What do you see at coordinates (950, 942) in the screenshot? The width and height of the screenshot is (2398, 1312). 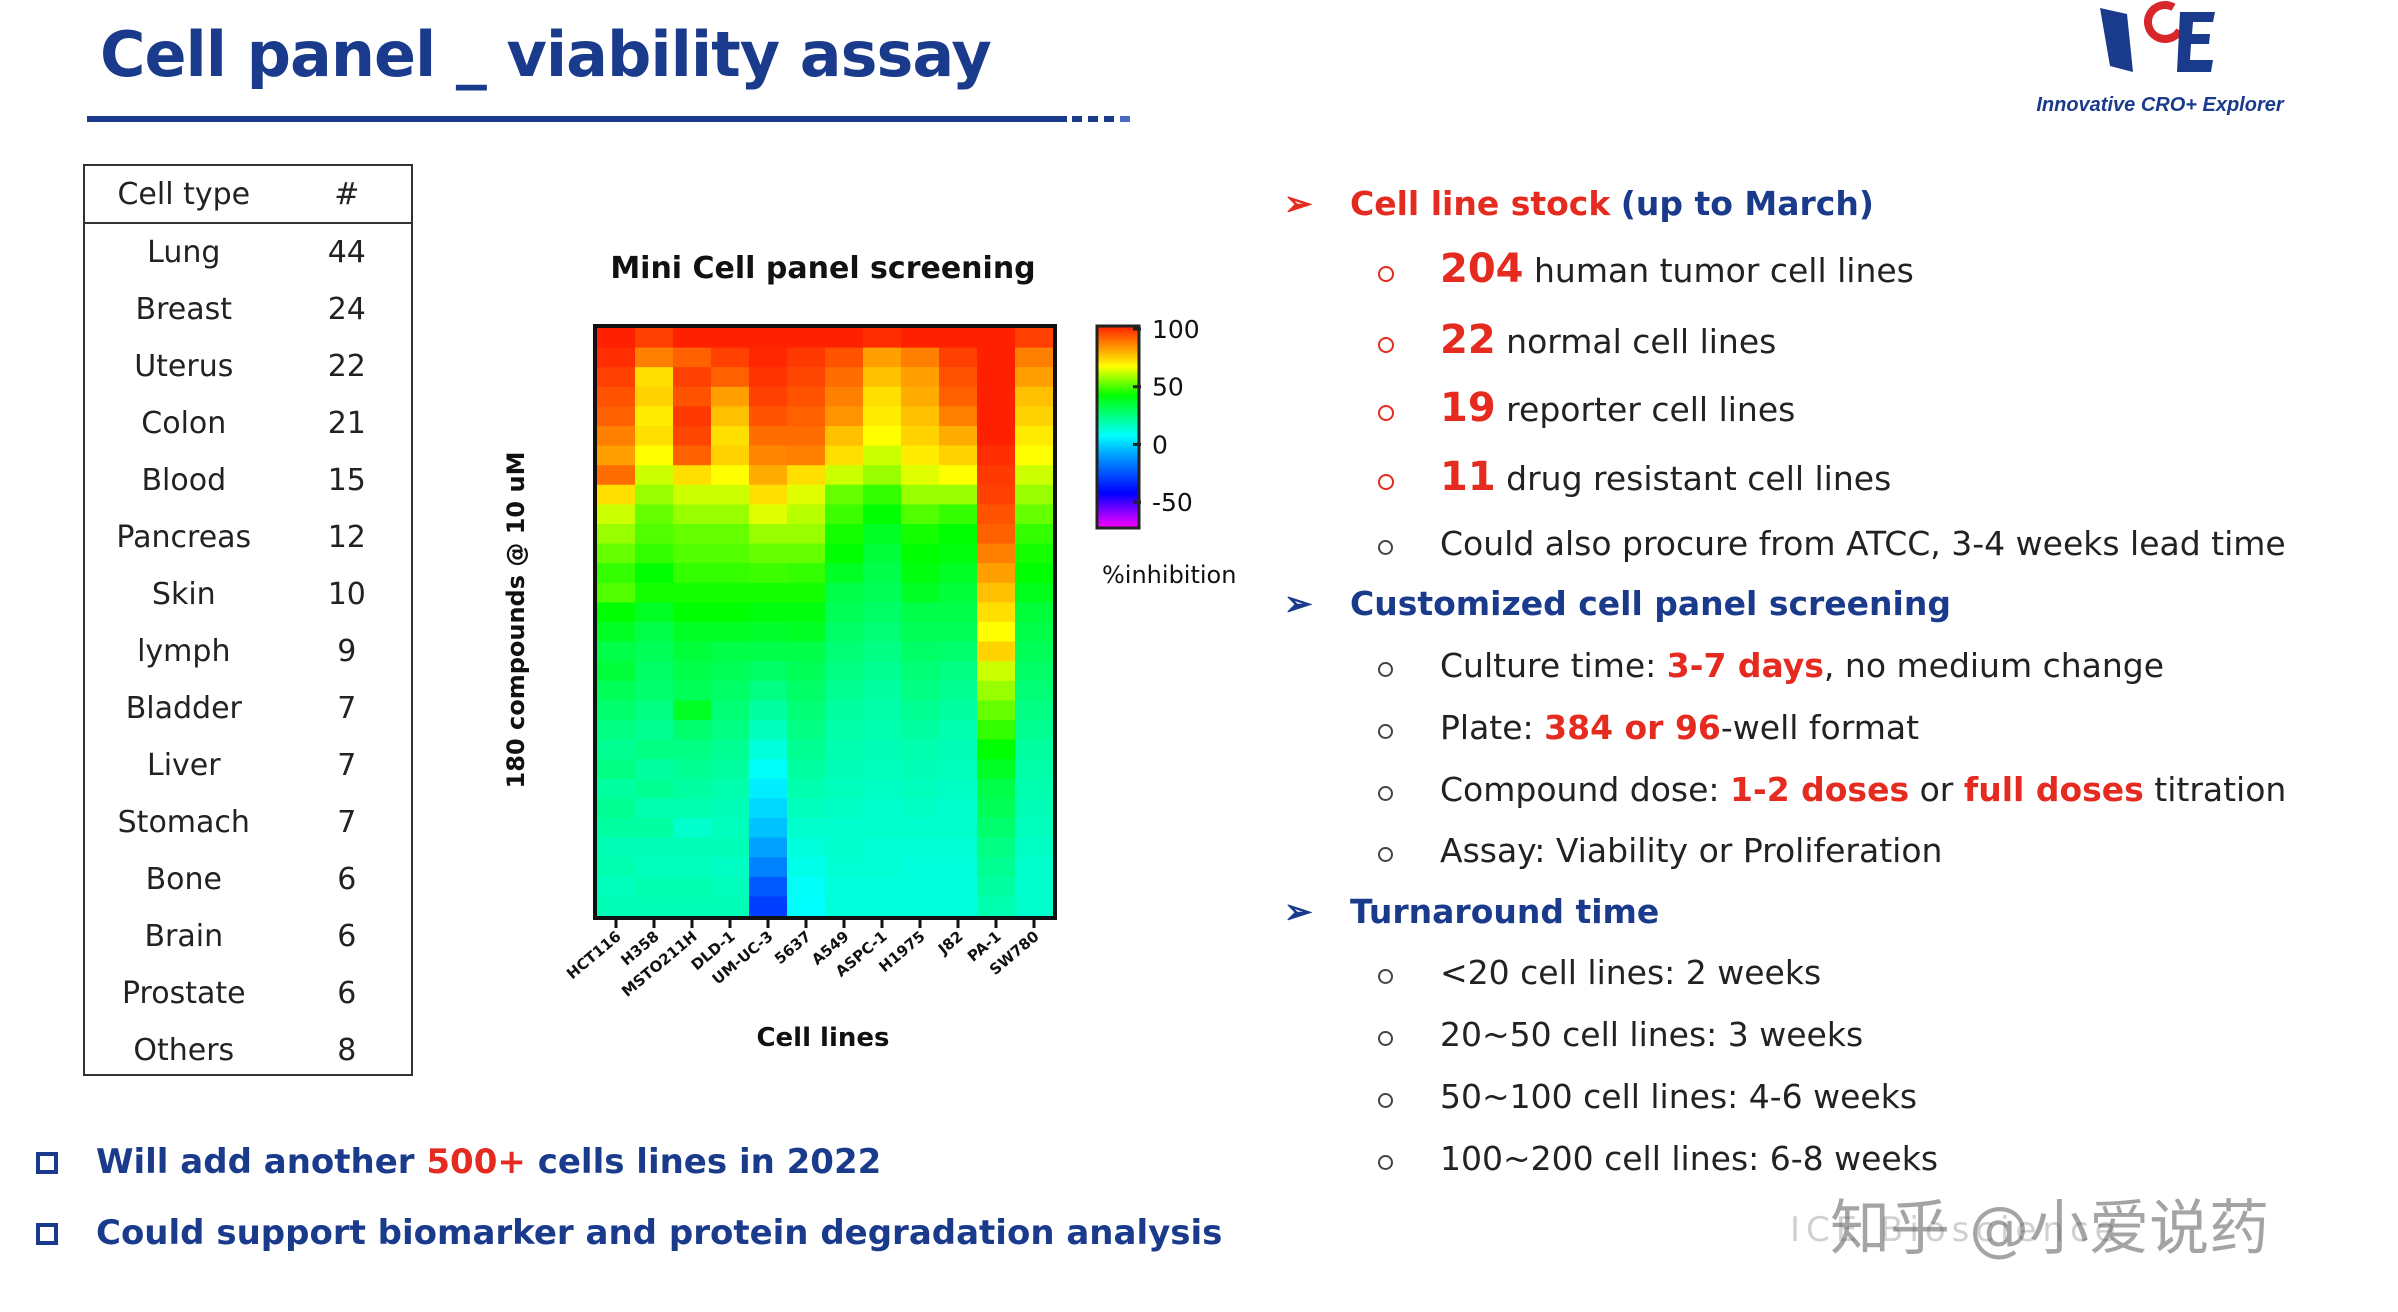 I see `x-tick-label: J82` at bounding box center [950, 942].